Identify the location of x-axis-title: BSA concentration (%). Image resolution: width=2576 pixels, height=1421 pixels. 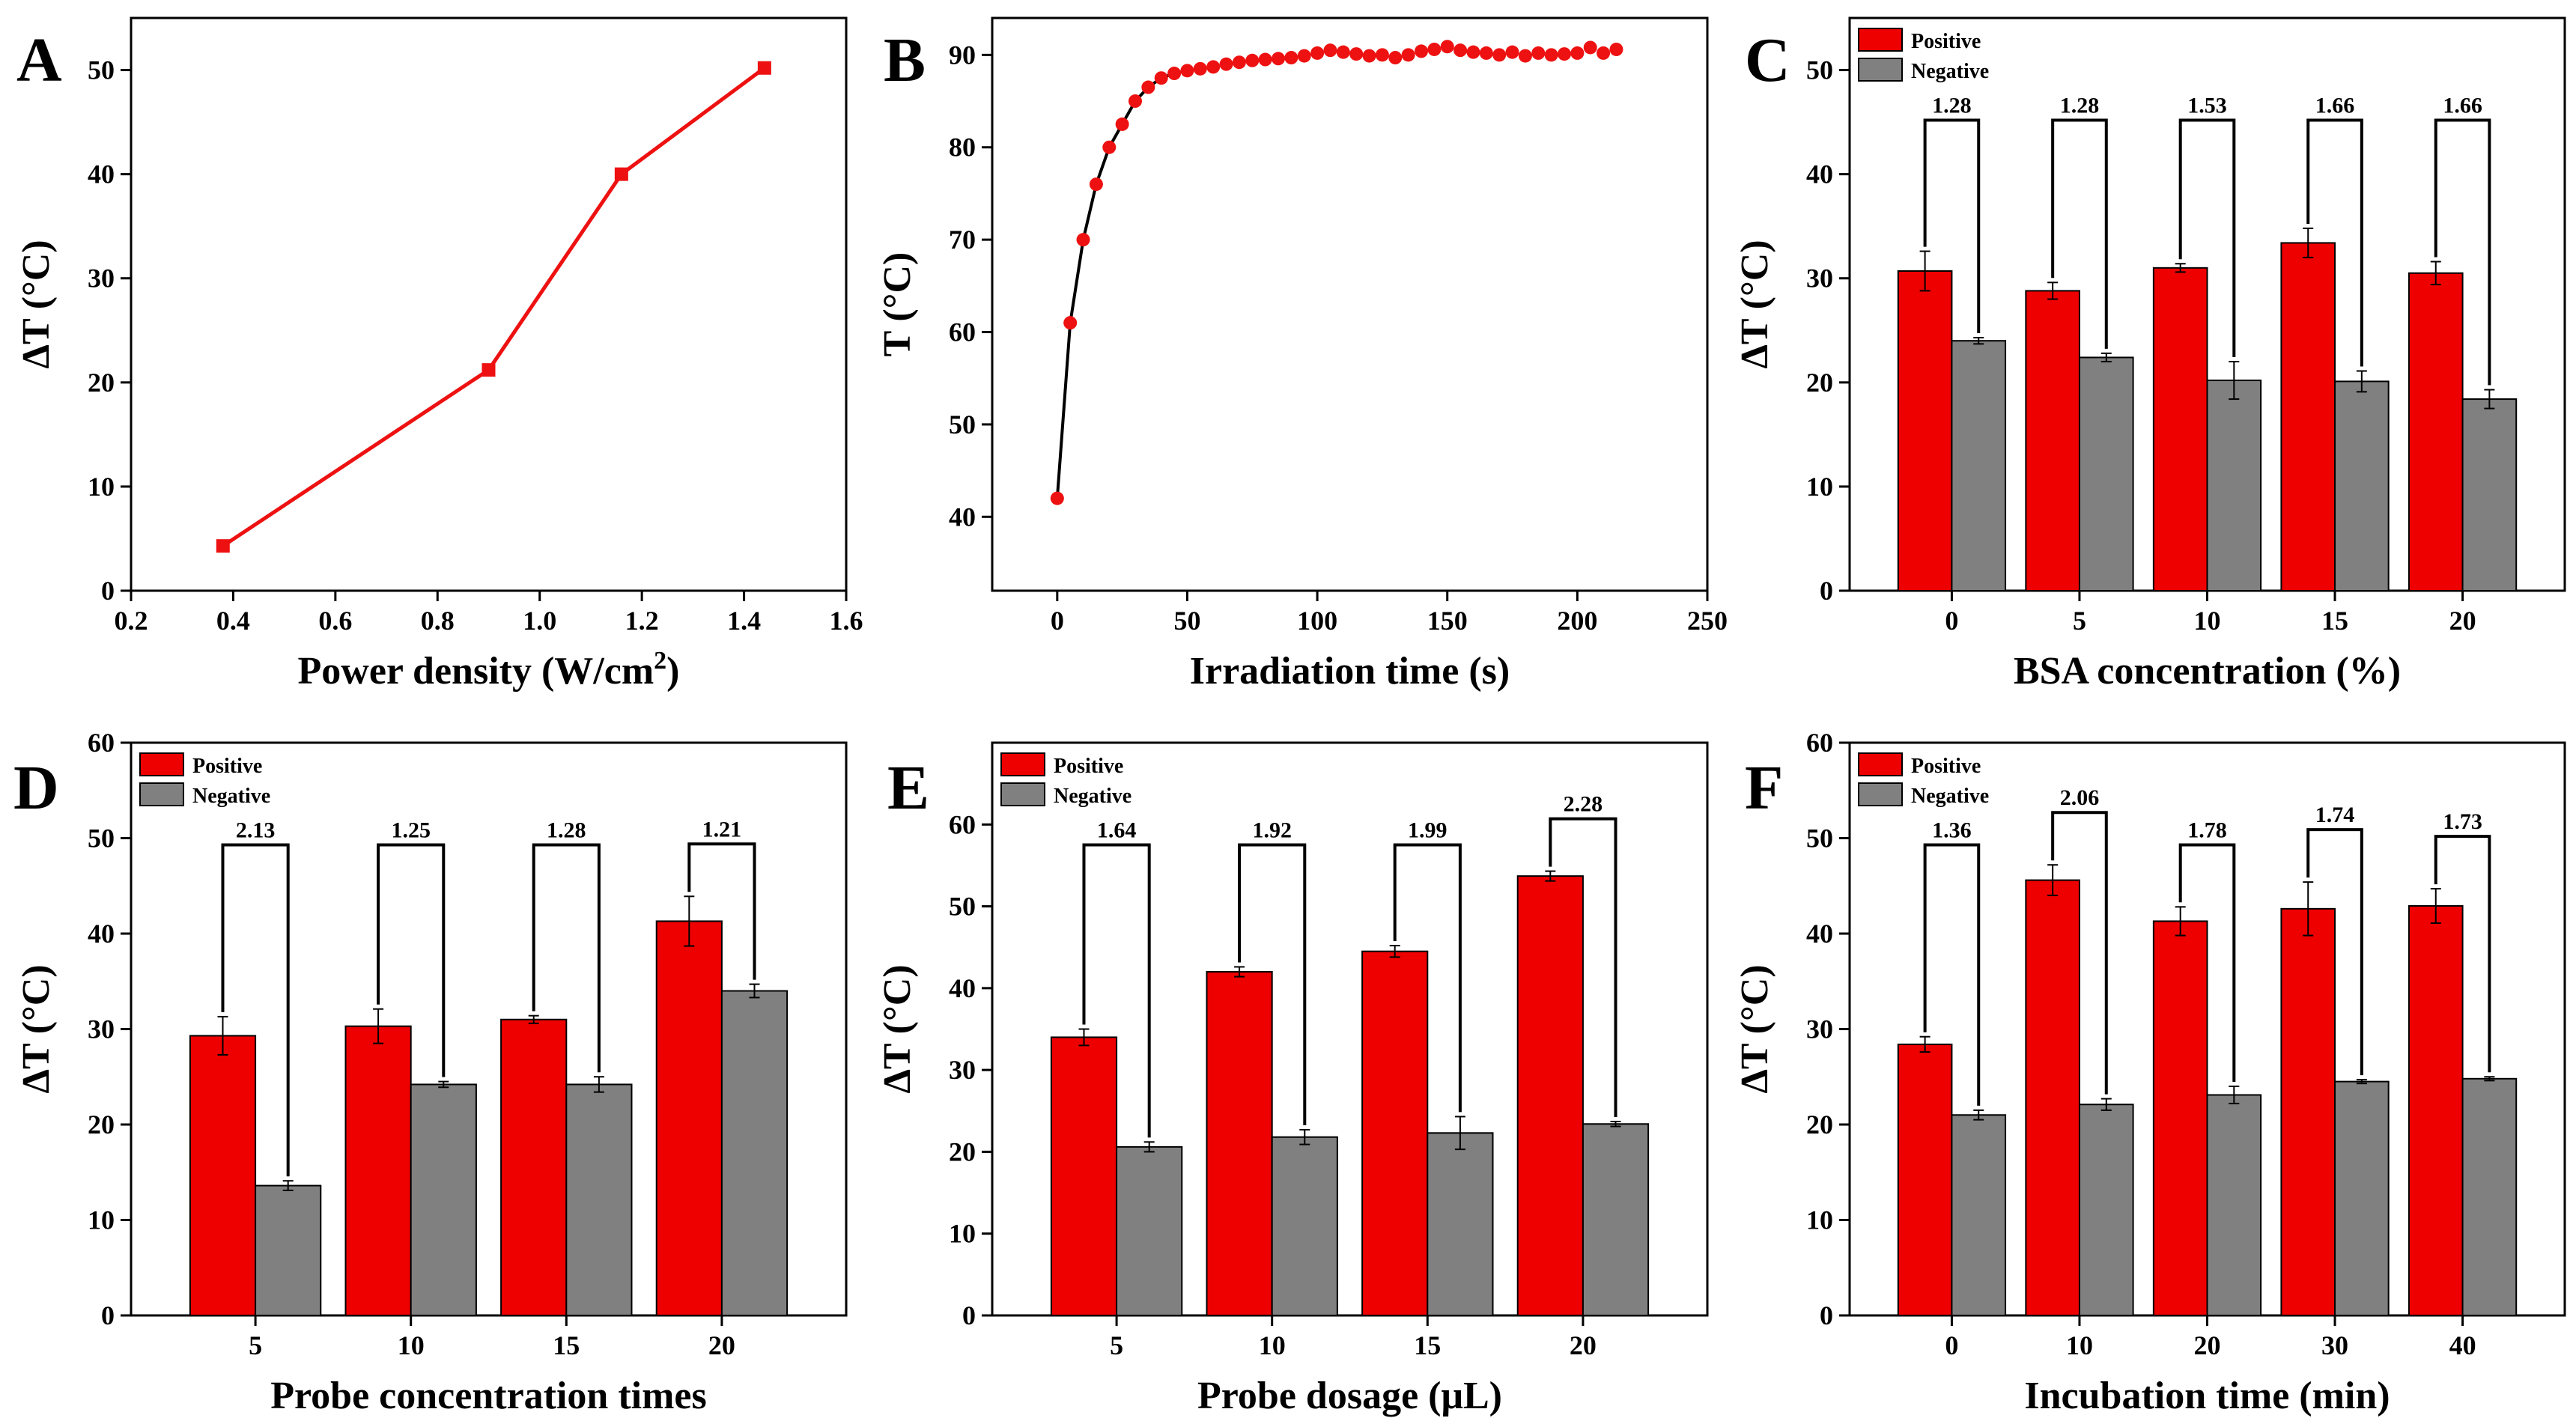
(2207, 671).